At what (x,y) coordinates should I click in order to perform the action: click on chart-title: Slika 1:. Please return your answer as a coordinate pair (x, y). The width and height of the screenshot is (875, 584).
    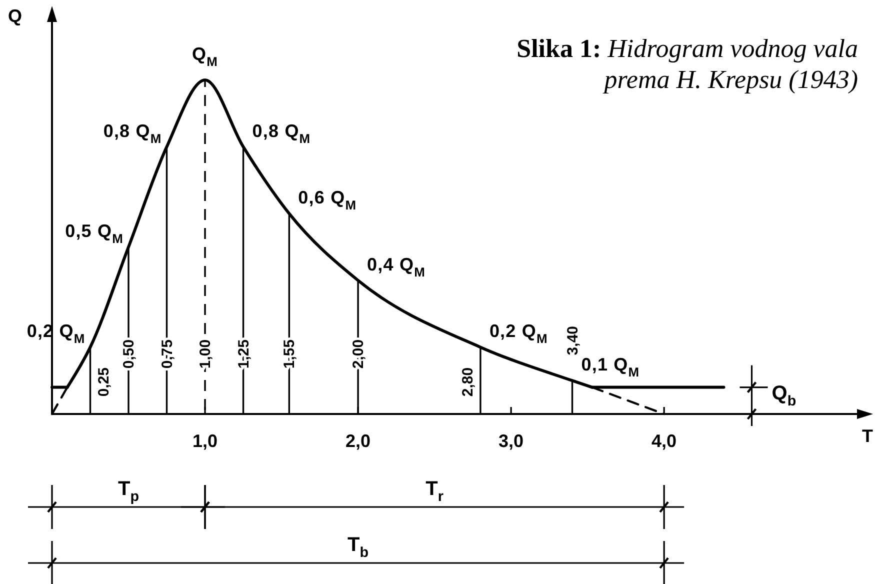
    Looking at the image, I should click on (559, 48).